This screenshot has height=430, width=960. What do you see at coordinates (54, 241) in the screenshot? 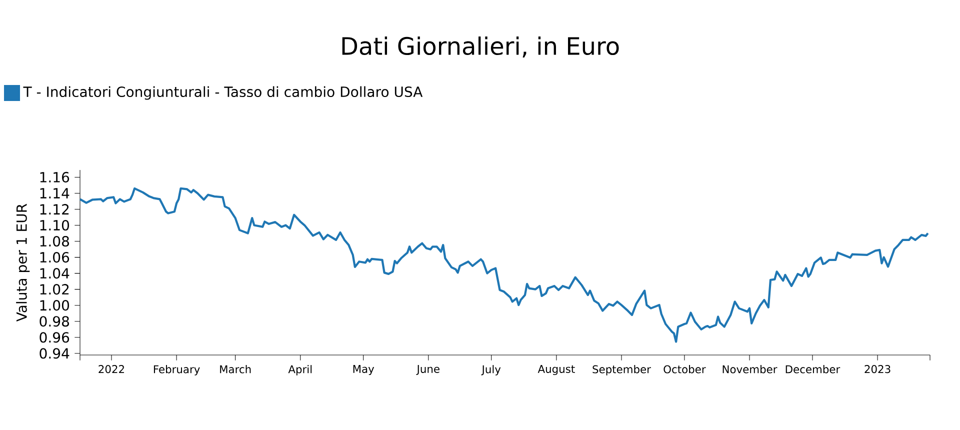
I see `y-tick-label: 1.08` at bounding box center [54, 241].